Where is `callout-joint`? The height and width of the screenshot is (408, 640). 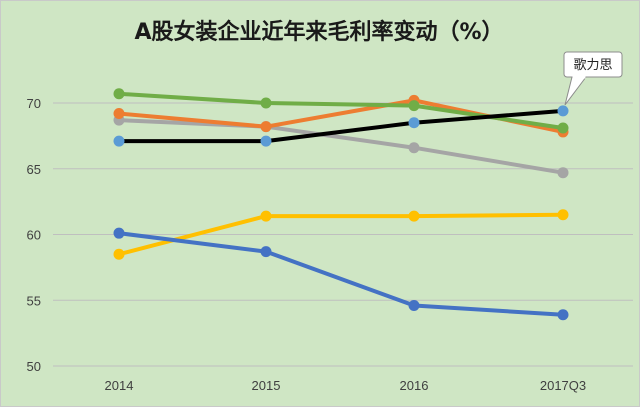 callout-joint is located at coordinates (579, 77).